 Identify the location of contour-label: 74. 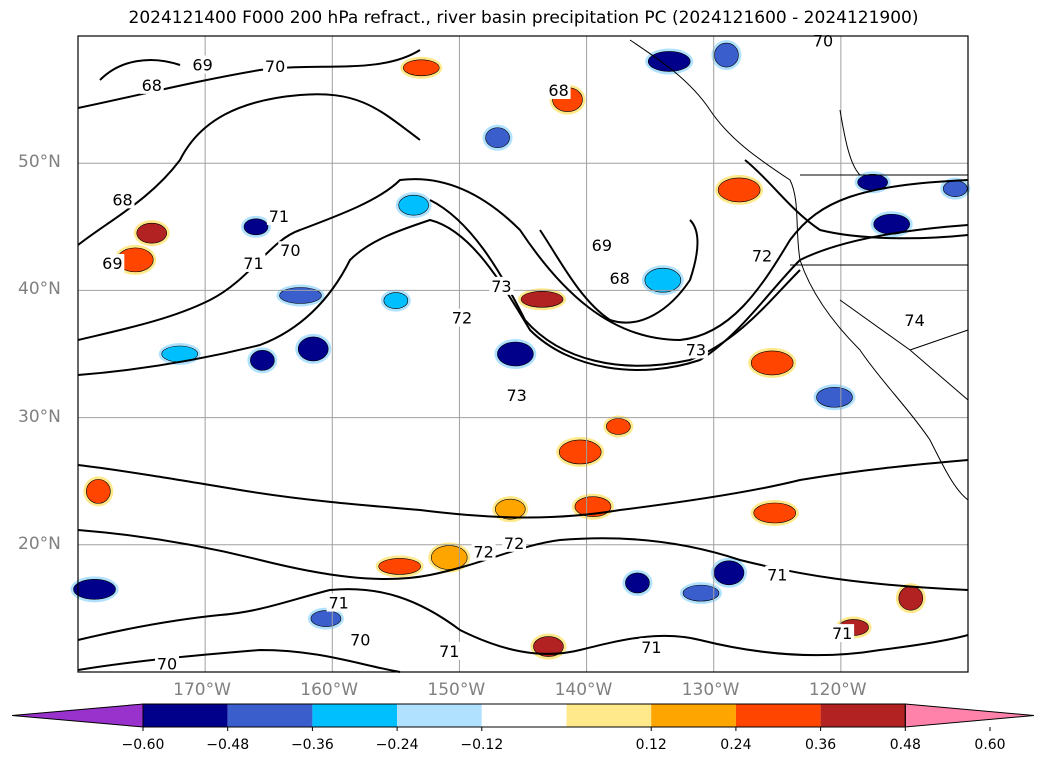
(914, 320).